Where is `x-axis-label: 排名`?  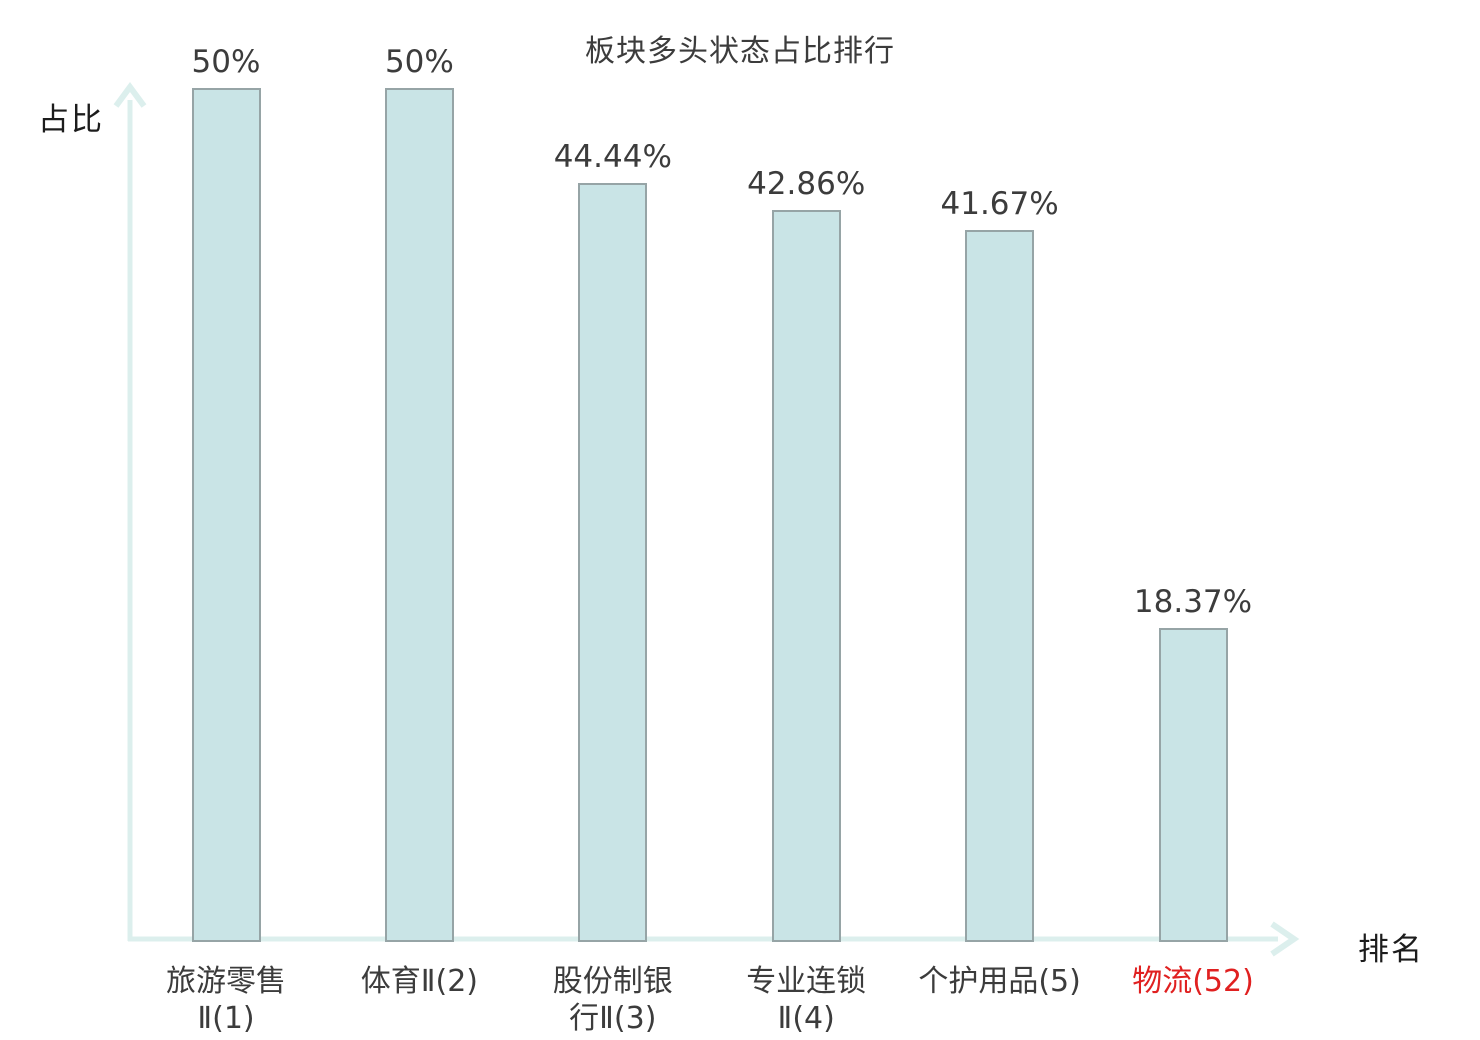 x-axis-label: 排名 is located at coordinates (1391, 950).